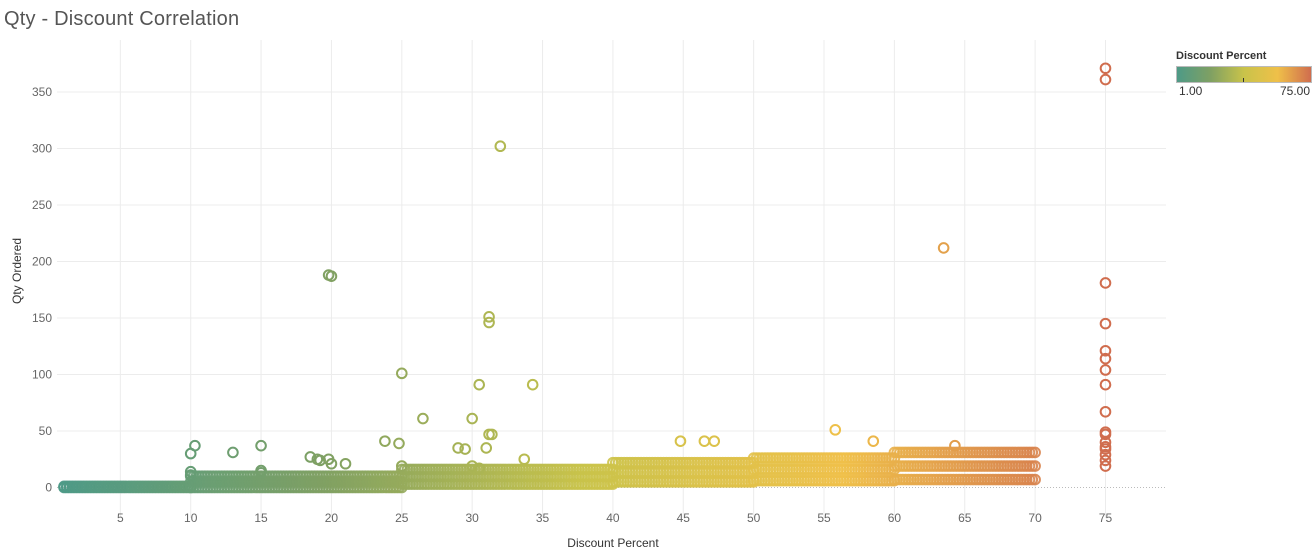  What do you see at coordinates (122, 19) in the screenshot?
I see `chart-title: Qty - Discount Correlation` at bounding box center [122, 19].